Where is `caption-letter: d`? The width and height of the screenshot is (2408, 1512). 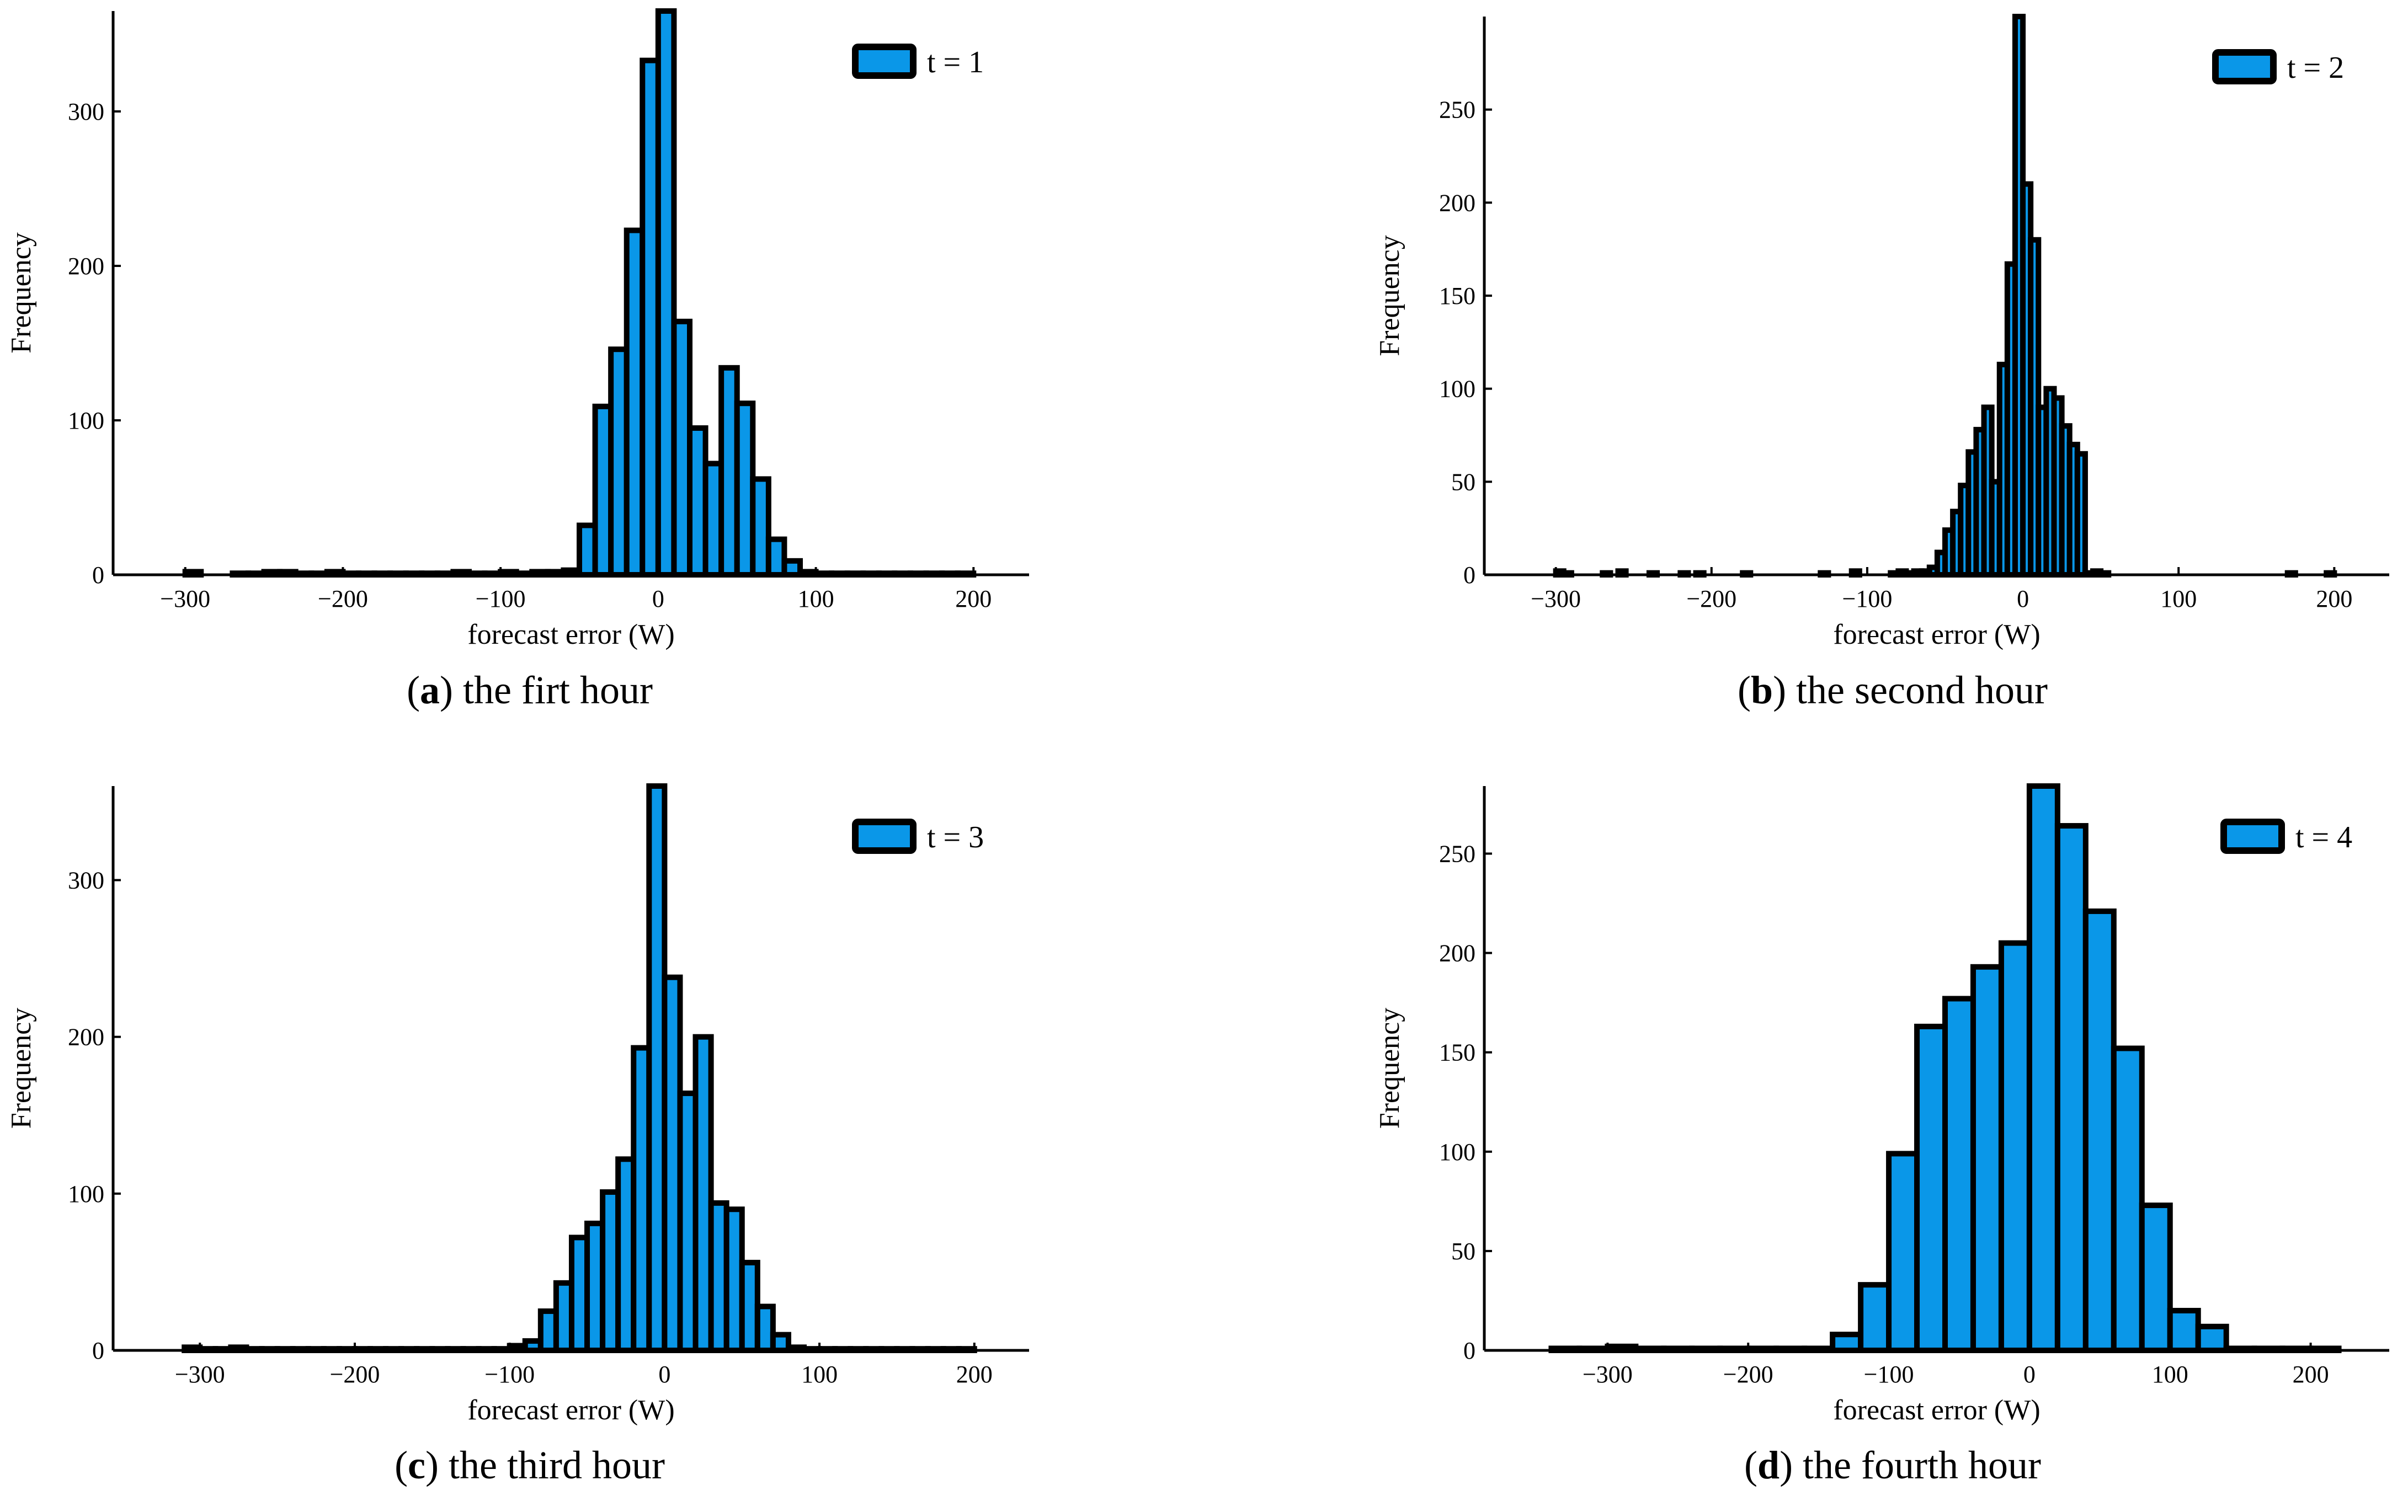
caption-letter: d is located at coordinates (1768, 1465).